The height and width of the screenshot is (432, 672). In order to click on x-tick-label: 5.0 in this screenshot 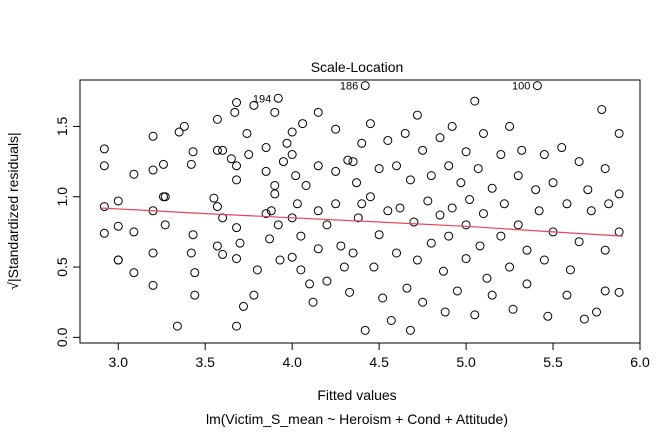, I will do `click(466, 362)`.